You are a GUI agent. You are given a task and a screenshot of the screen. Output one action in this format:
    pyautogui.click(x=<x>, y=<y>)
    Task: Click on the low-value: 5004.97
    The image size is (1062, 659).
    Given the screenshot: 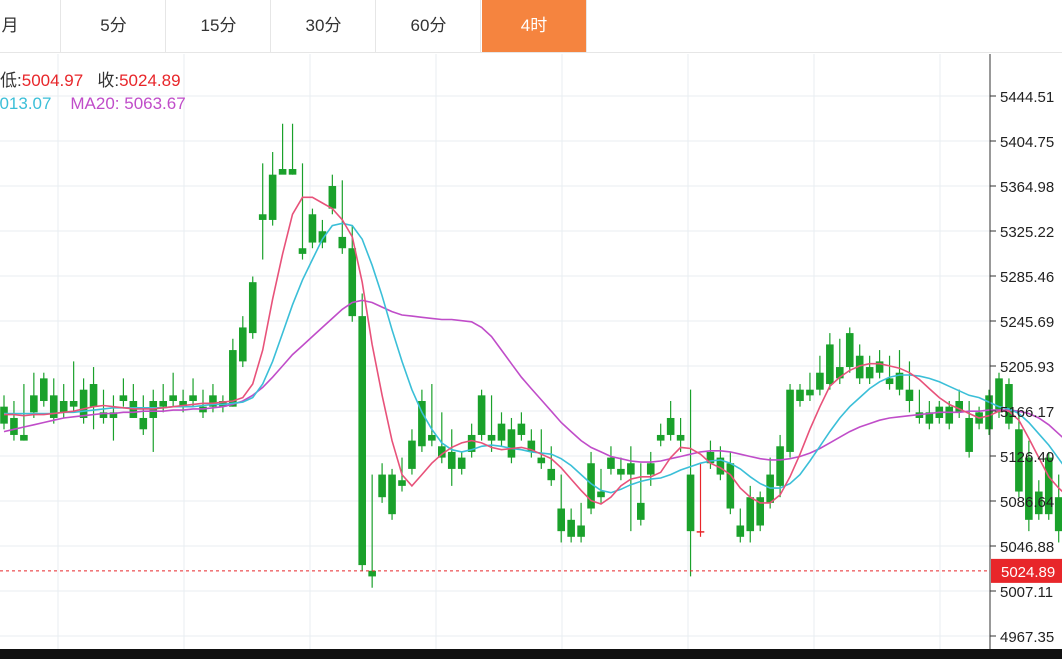 What is the action you would take?
    pyautogui.click(x=52, y=80)
    